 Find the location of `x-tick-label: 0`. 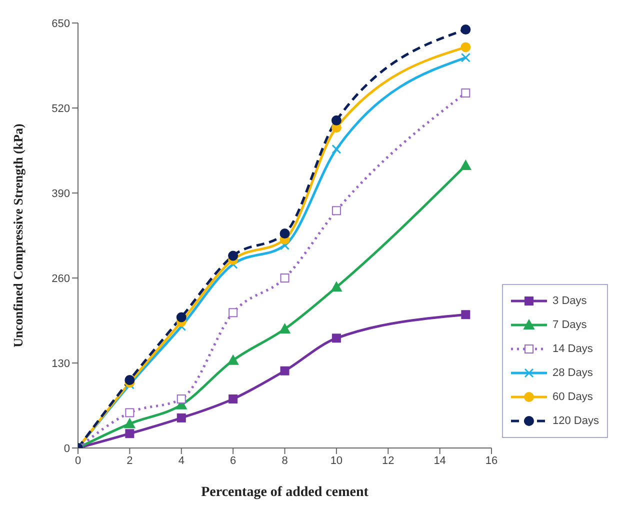

x-tick-label: 0 is located at coordinates (78, 460).